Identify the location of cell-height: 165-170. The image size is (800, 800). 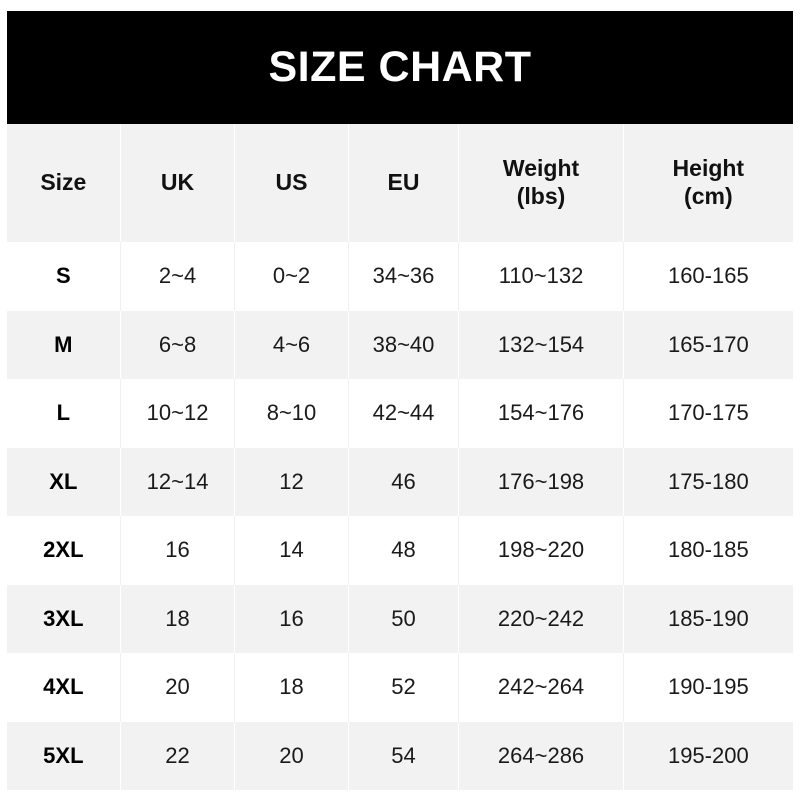
(708, 344).